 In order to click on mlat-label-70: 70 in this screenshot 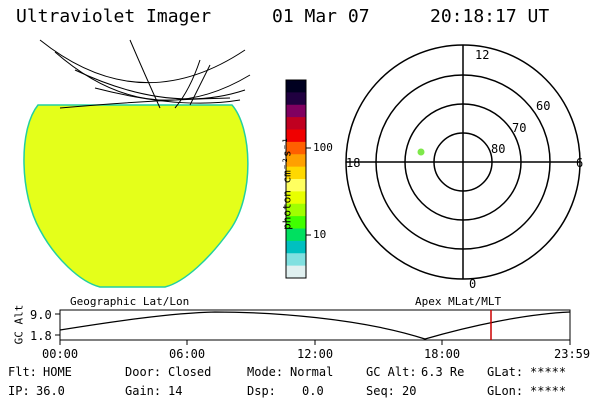, I will do `click(519, 128)`.